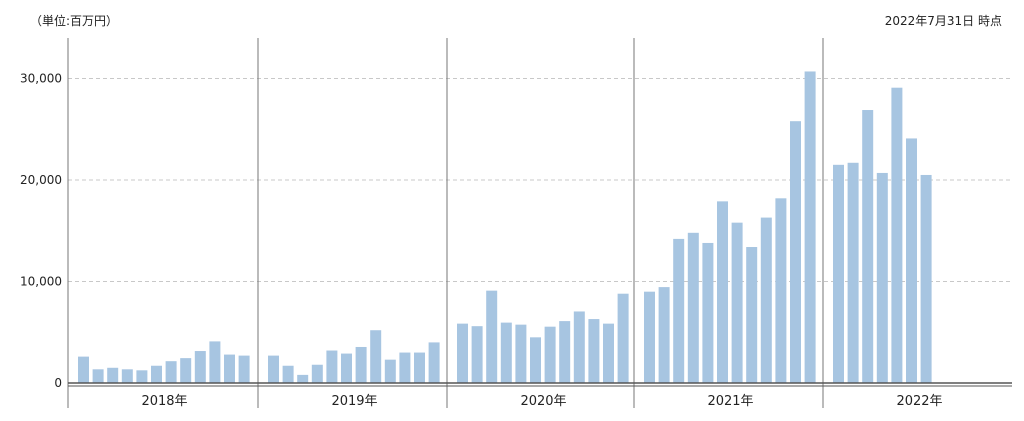  What do you see at coordinates (58, 383) in the screenshot?
I see `y-tick-label: 0` at bounding box center [58, 383].